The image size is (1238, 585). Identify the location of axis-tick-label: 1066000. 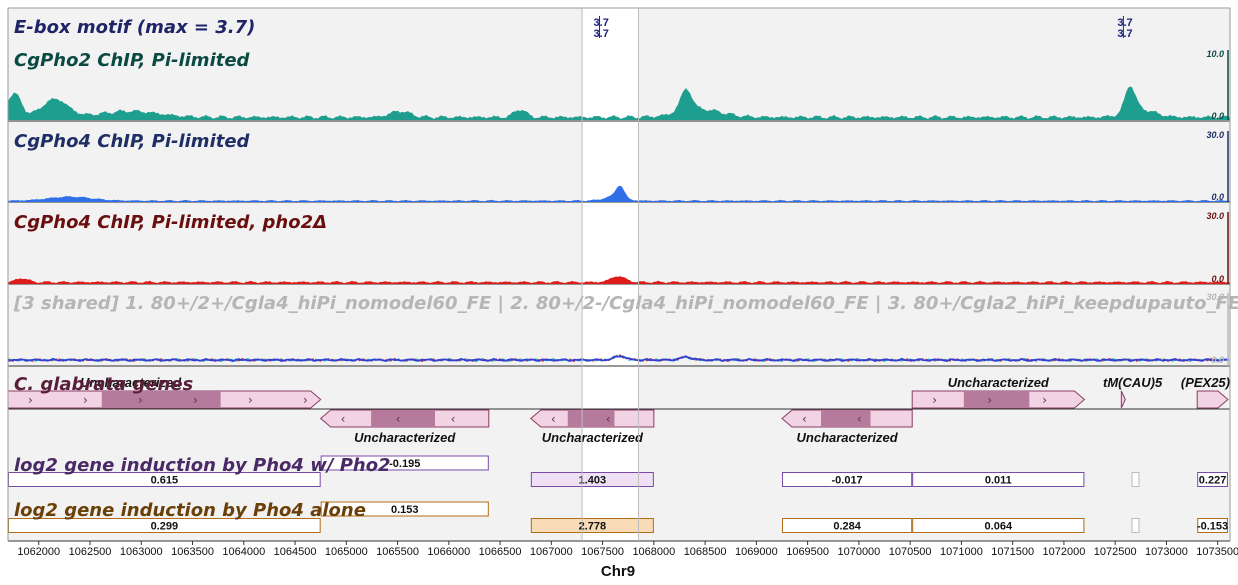
(448, 552).